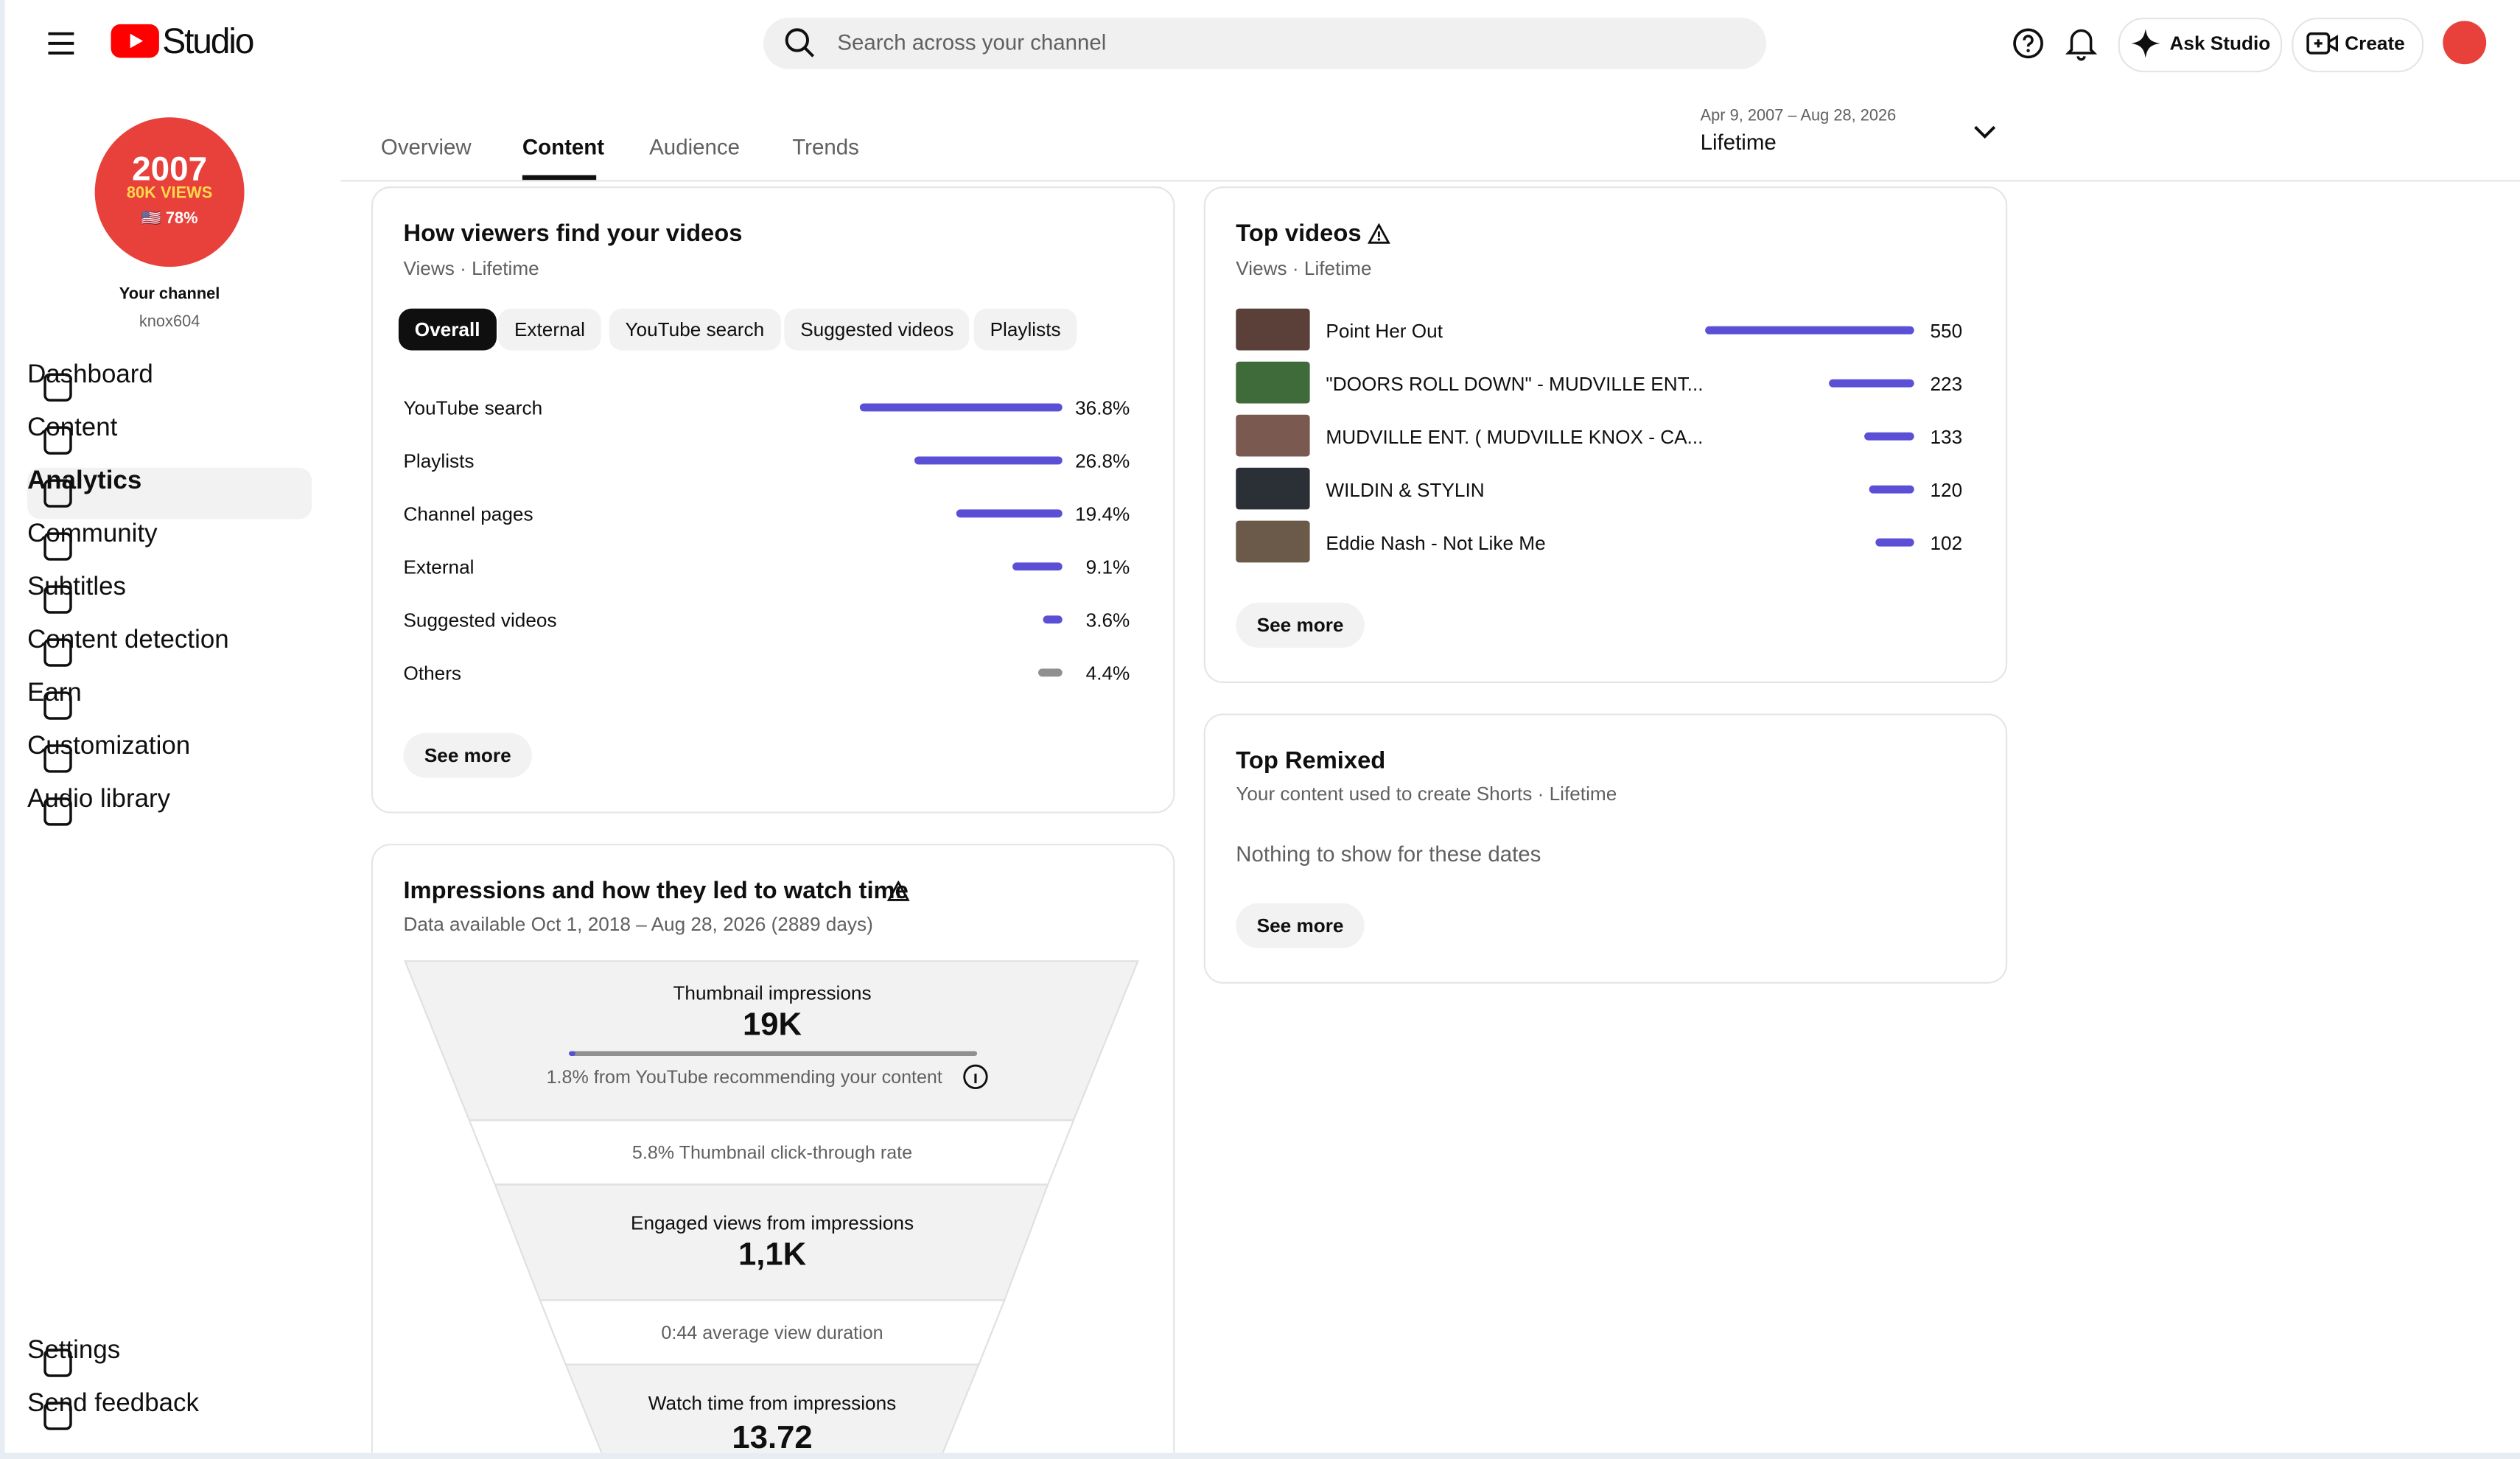 The height and width of the screenshot is (1459, 2520). I want to click on nav-item: Dashboard, so click(169, 388).